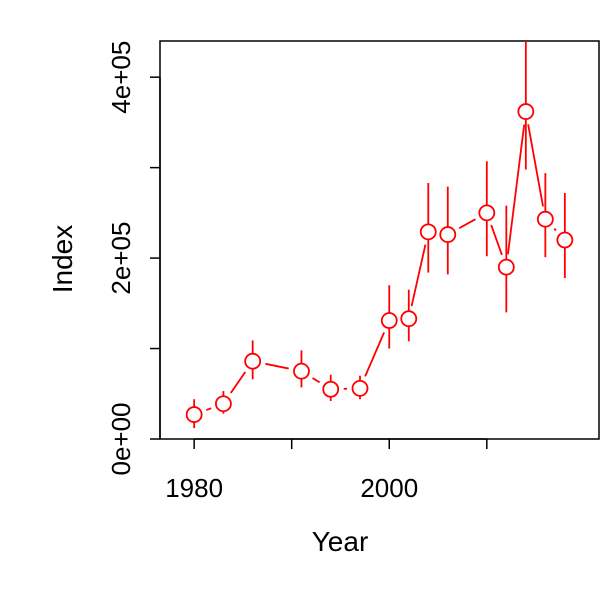 The width and height of the screenshot is (600, 600). I want to click on y-axis: 0e+00 2e+05 4e+05, so click(133, 258).